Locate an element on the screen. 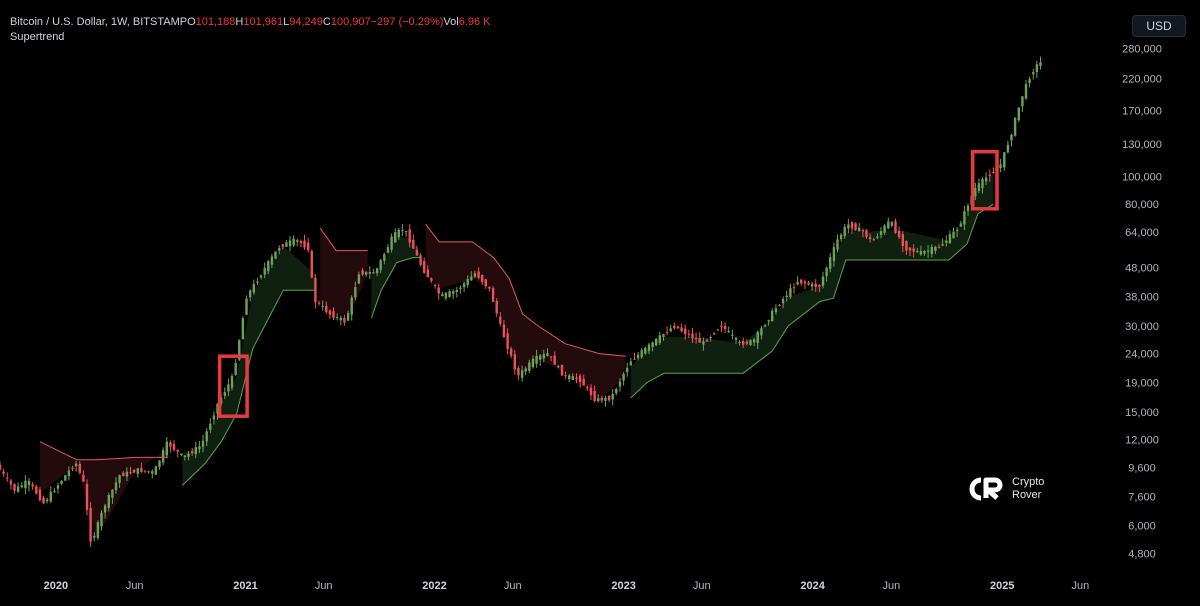 This screenshot has width=1200, height=606. high-label: H is located at coordinates (239, 22).